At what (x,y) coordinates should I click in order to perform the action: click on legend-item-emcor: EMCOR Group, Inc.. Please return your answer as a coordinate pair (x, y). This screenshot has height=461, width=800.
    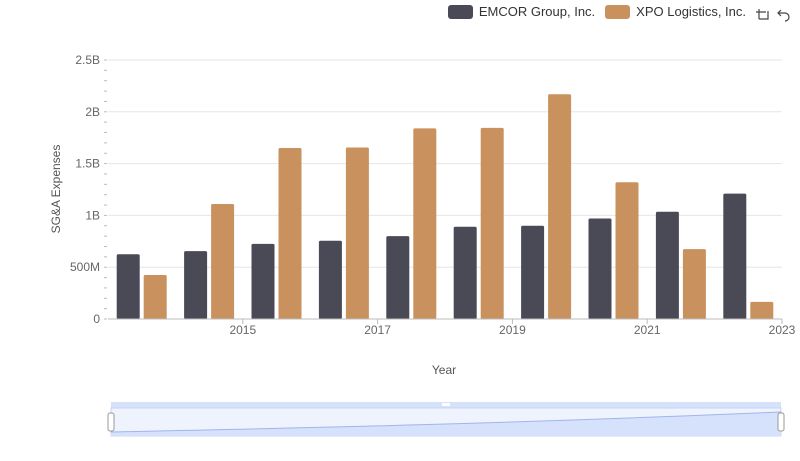
    Looking at the image, I should click on (521, 11).